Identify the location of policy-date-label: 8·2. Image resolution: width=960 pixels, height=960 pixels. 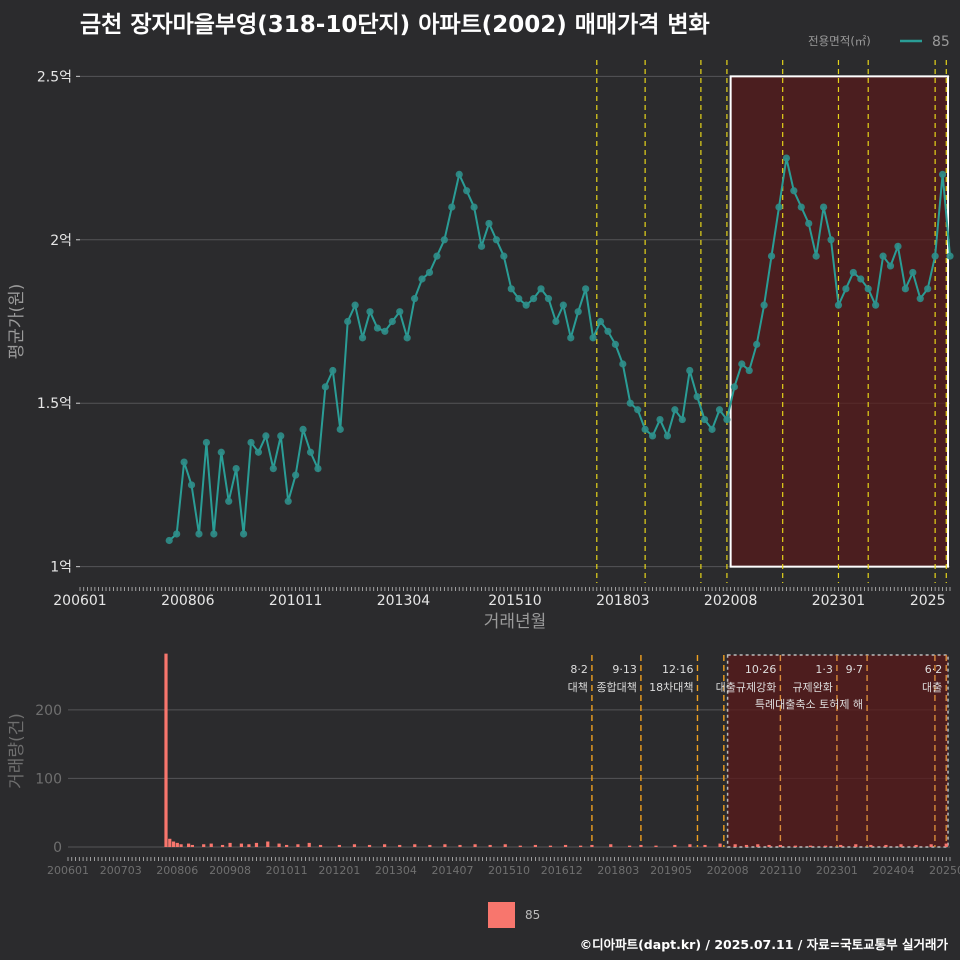
(579, 669).